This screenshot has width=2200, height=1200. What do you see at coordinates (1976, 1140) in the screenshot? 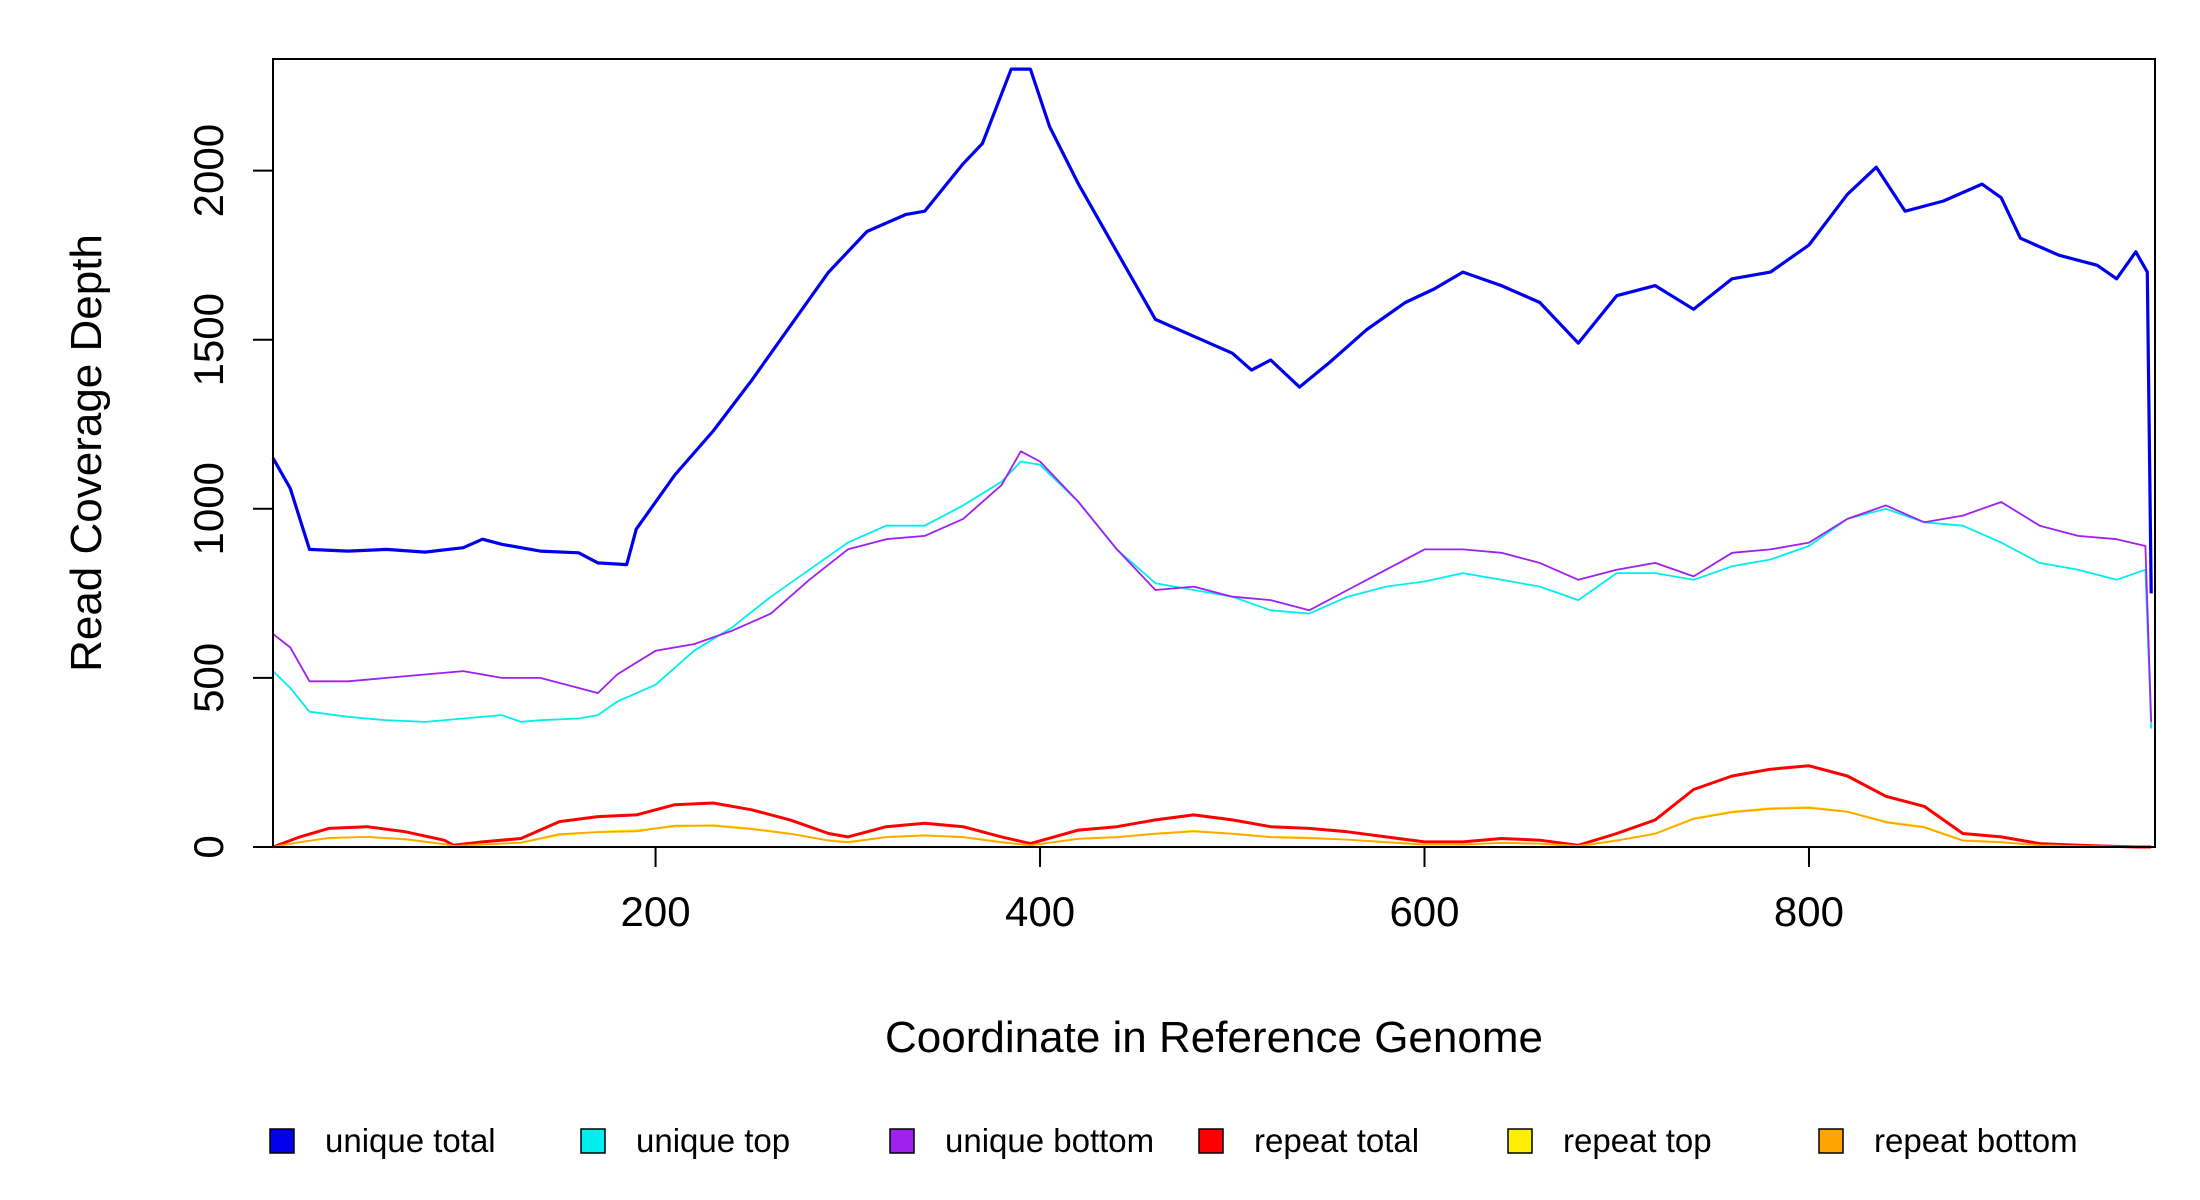
I see `legend-label-repeat-bottom: repeat bottom` at bounding box center [1976, 1140].